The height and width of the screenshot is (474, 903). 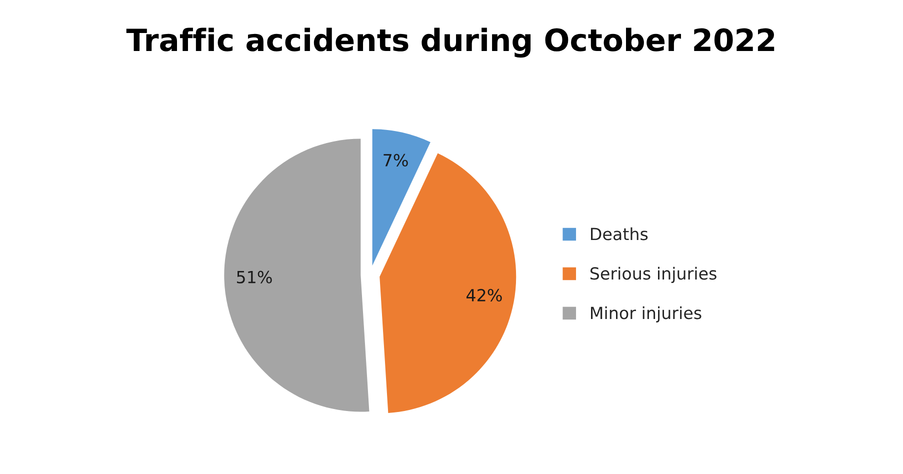 What do you see at coordinates (254, 277) in the screenshot?
I see `data-label: 51%` at bounding box center [254, 277].